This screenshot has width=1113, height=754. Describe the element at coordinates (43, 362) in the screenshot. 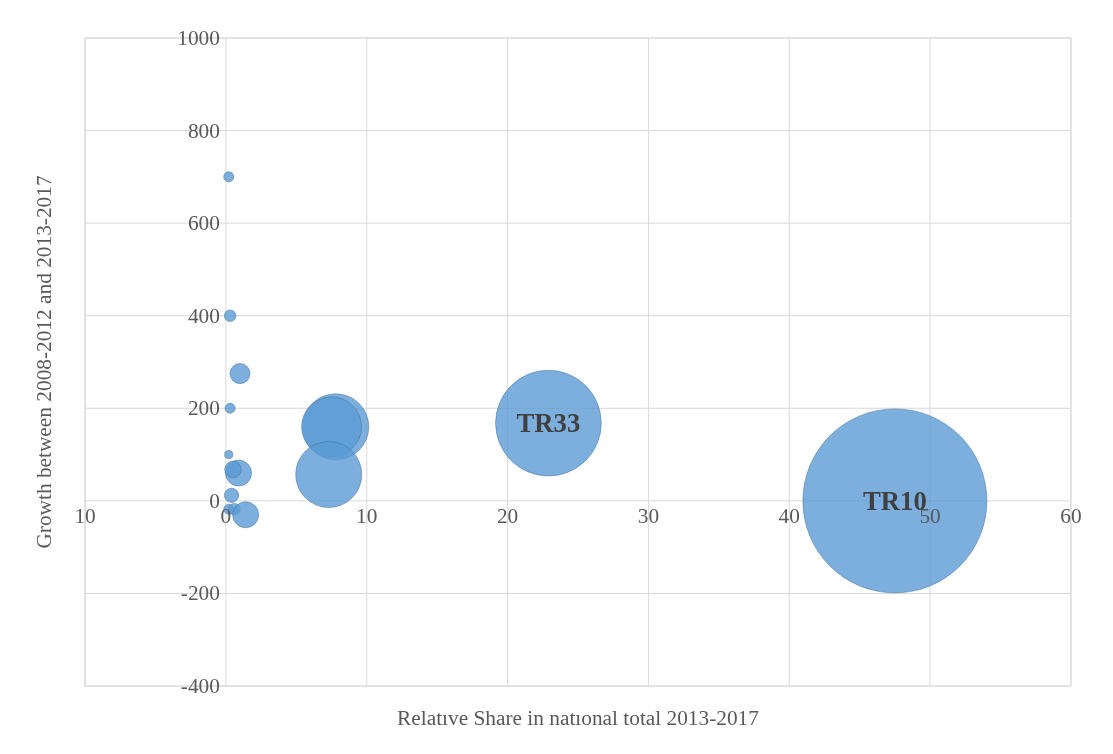

I see `y-axis-title: Growth between 2008-2012 and 2013-2017` at that location.